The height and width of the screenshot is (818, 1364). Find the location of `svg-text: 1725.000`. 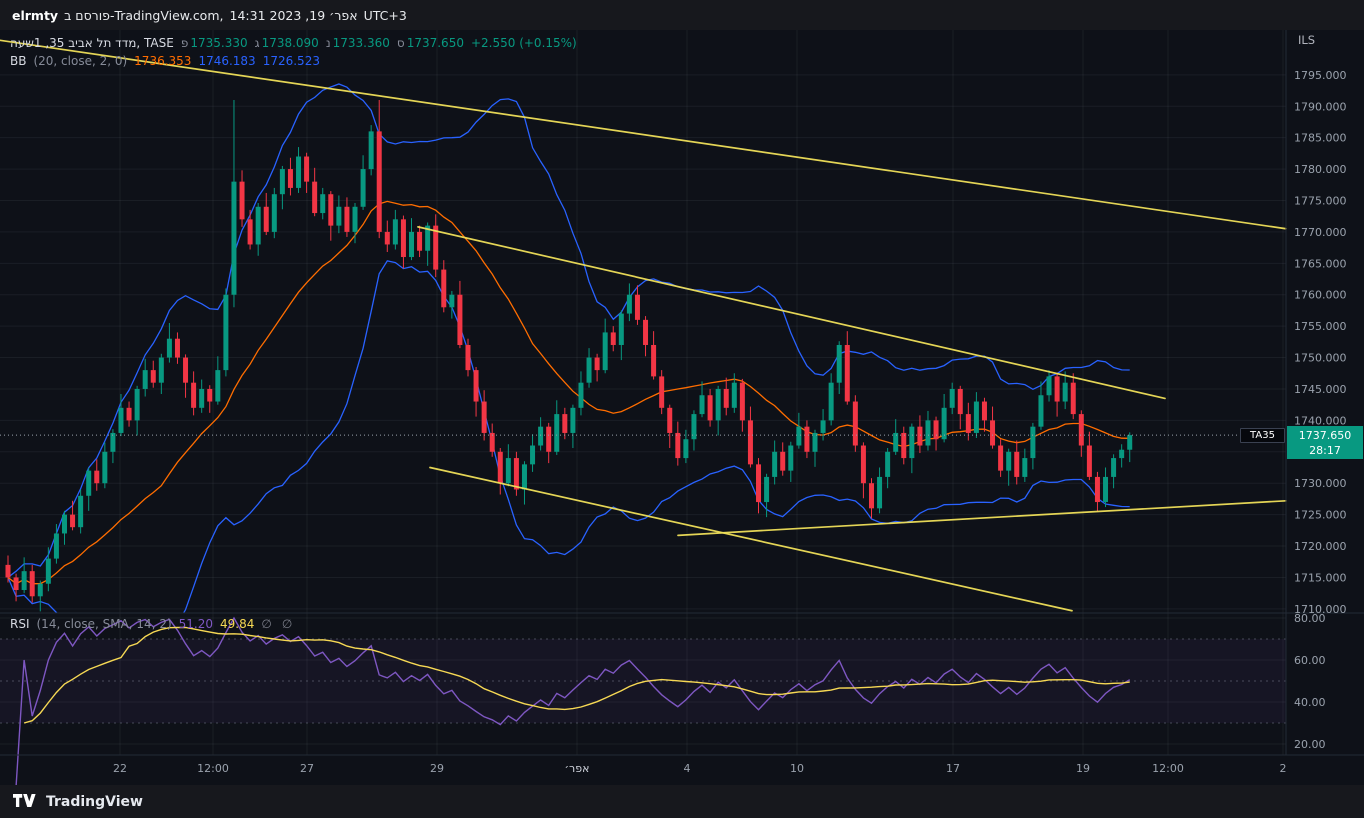

svg-text: 1725.000 is located at coordinates (1320, 515).